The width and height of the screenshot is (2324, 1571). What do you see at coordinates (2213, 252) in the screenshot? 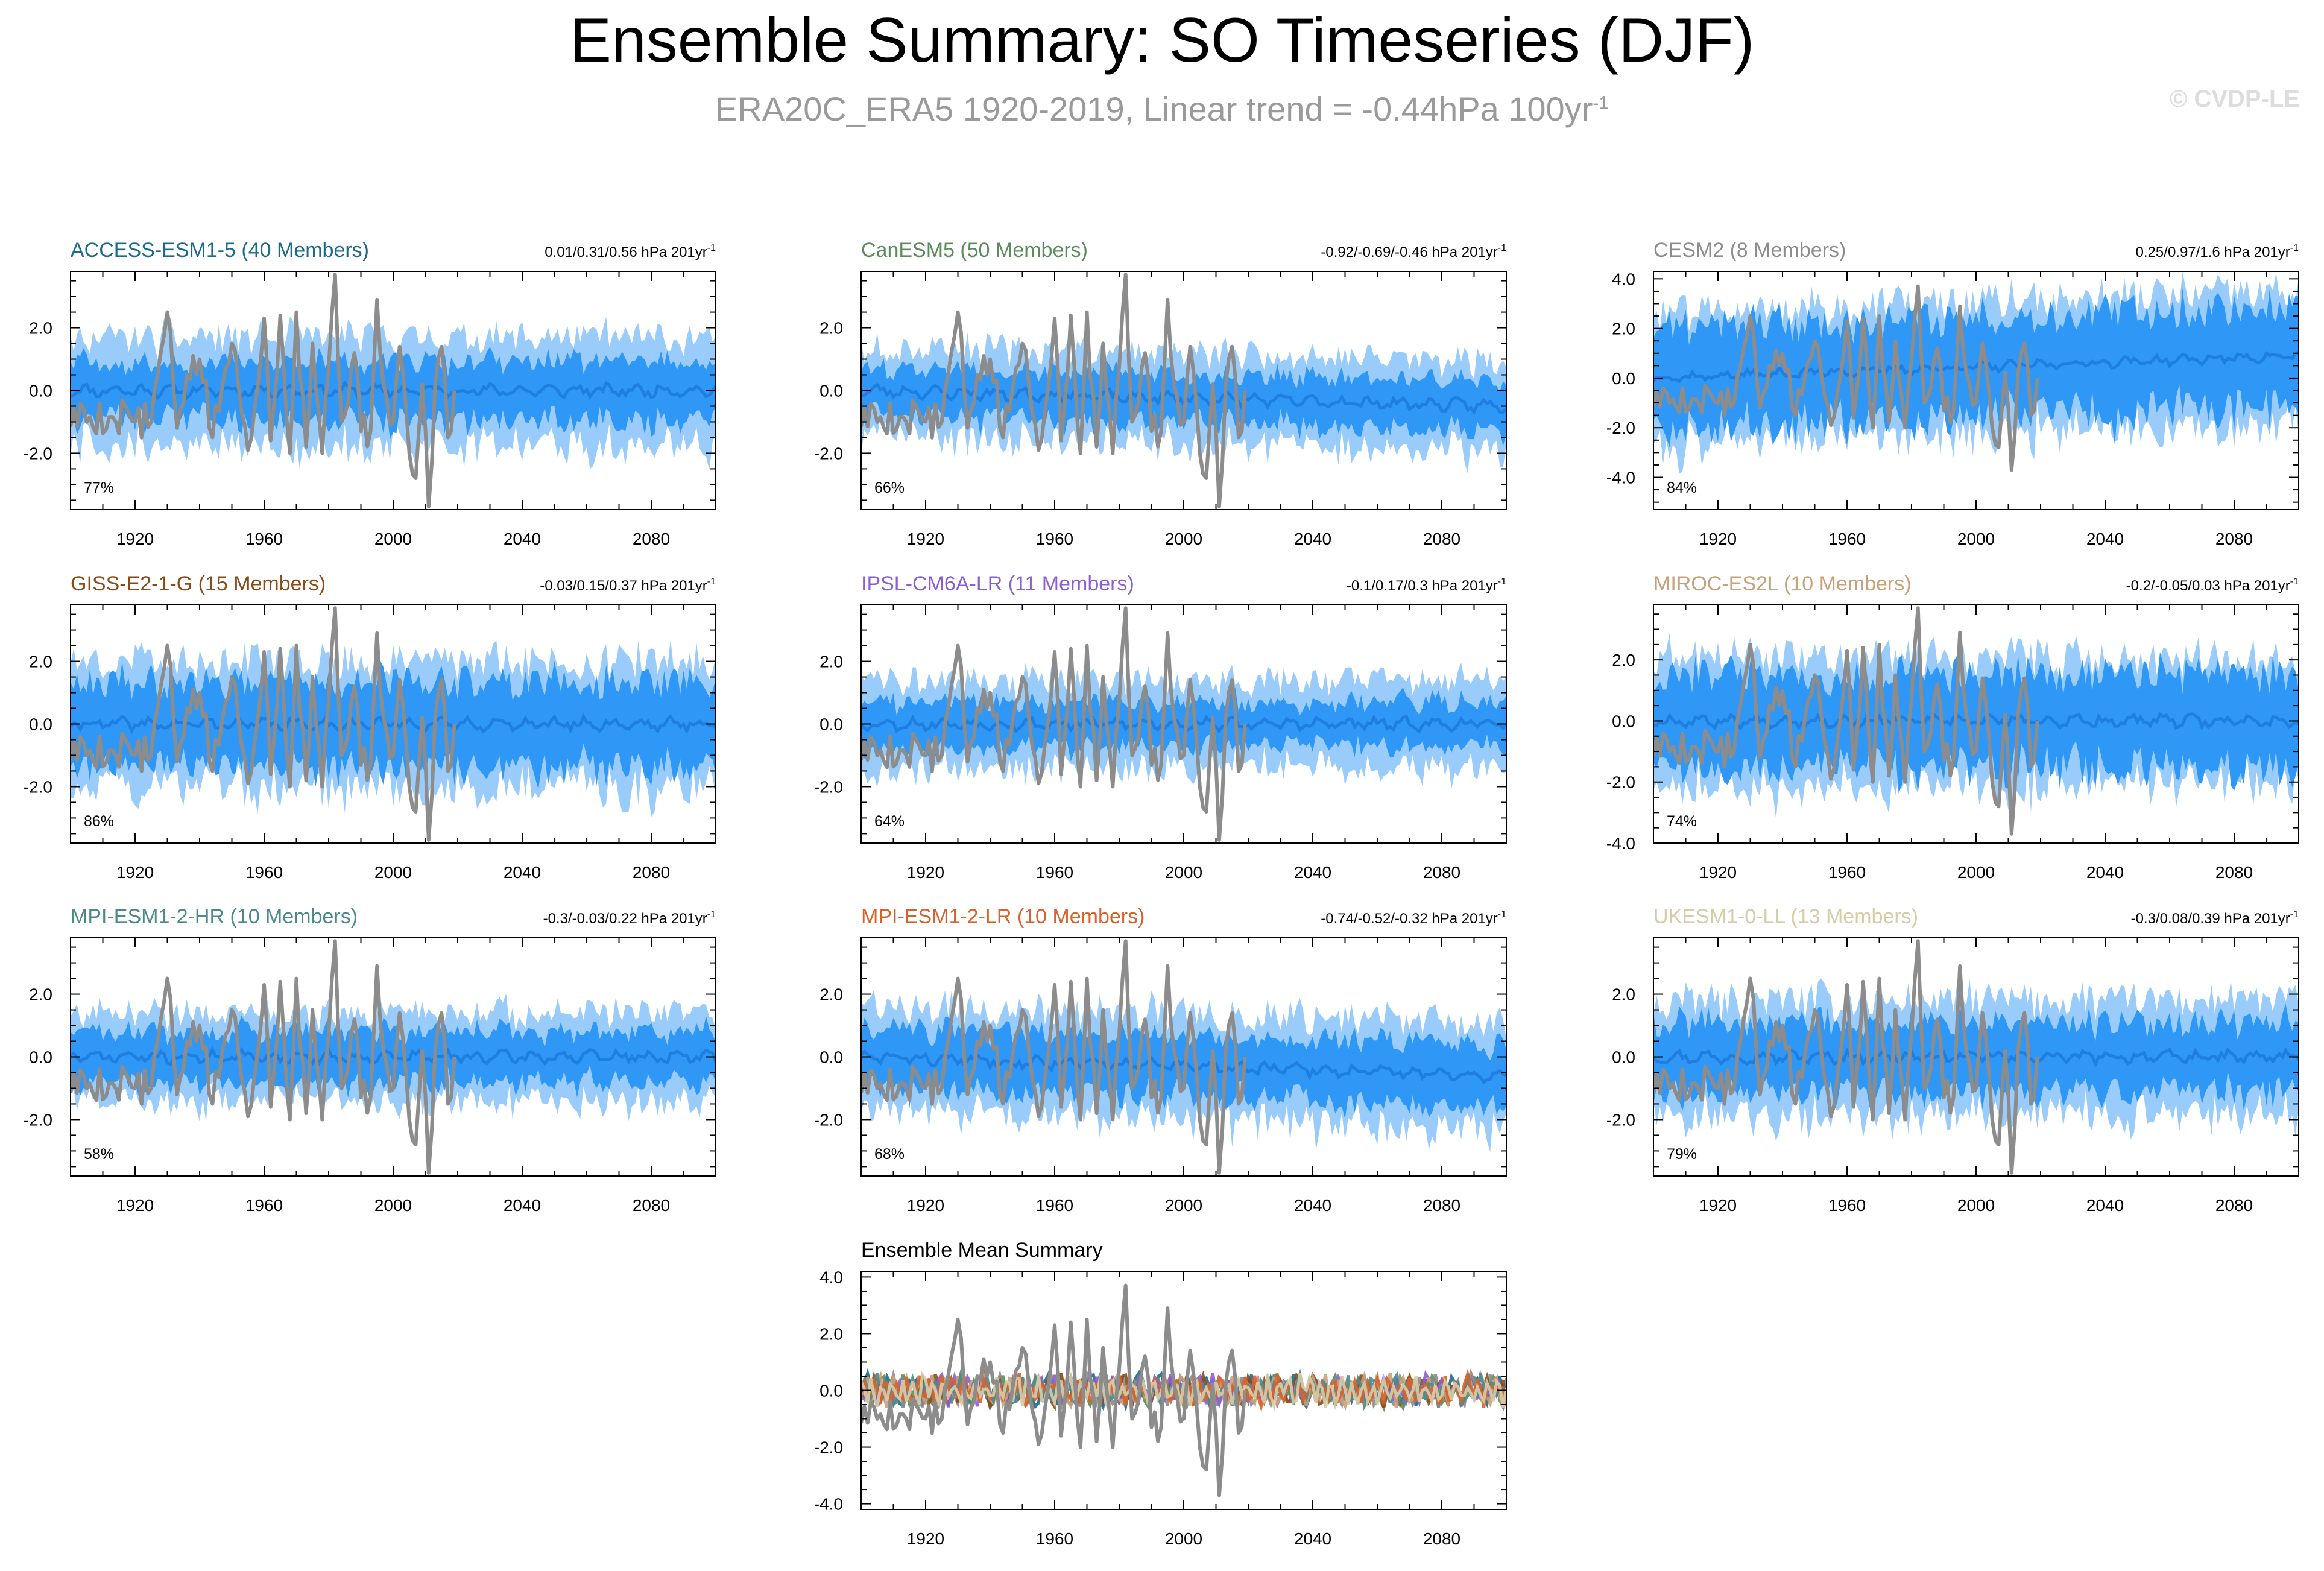
I see `stats-text: 0.25/0.97/1.6 hPa 201yr` at bounding box center [2213, 252].